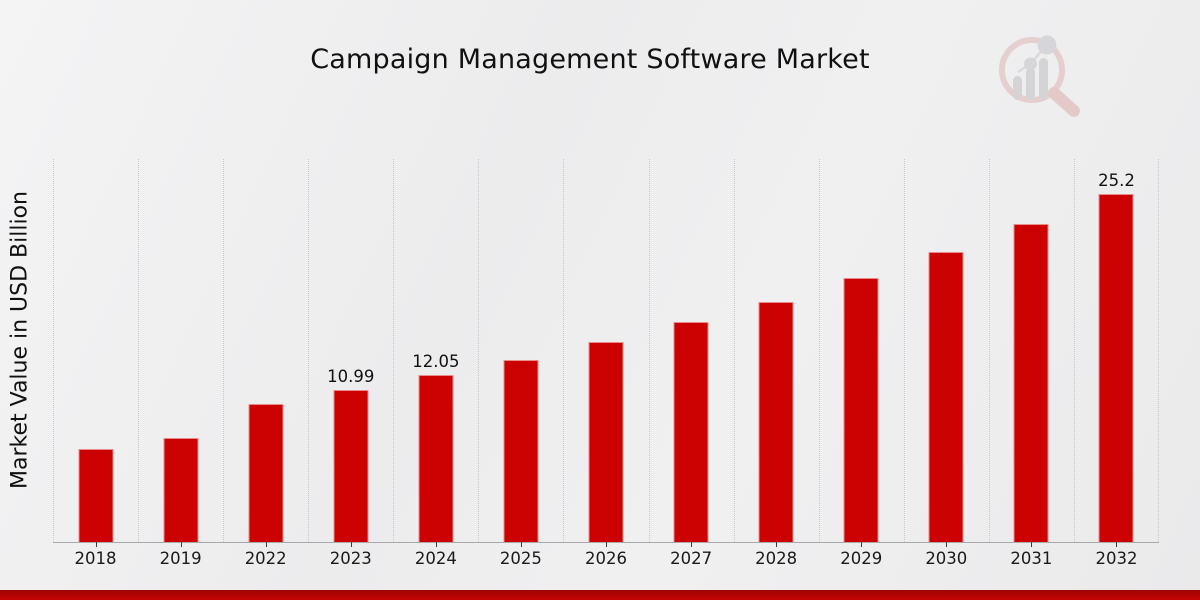 This screenshot has height=600, width=1200. I want to click on category-column: 2018, so click(95, 361).